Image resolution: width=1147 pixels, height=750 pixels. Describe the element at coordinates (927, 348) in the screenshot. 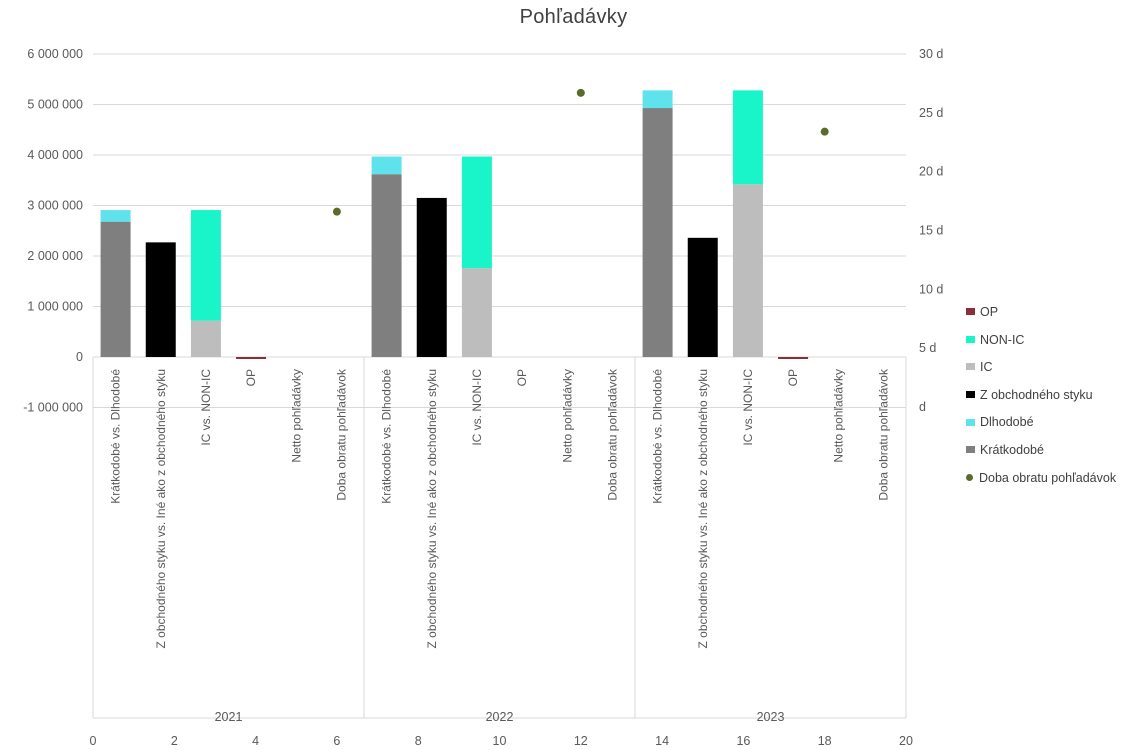

I see `y-right-tick-label: 5 d` at that location.